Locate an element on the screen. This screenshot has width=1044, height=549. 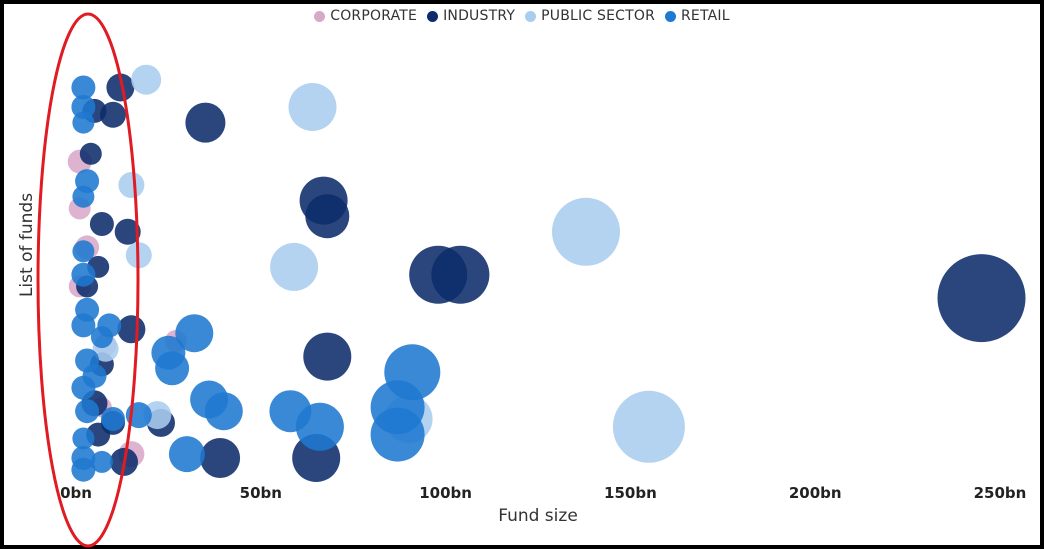
x-tick-label-3: 150bn is located at coordinates (630, 493).